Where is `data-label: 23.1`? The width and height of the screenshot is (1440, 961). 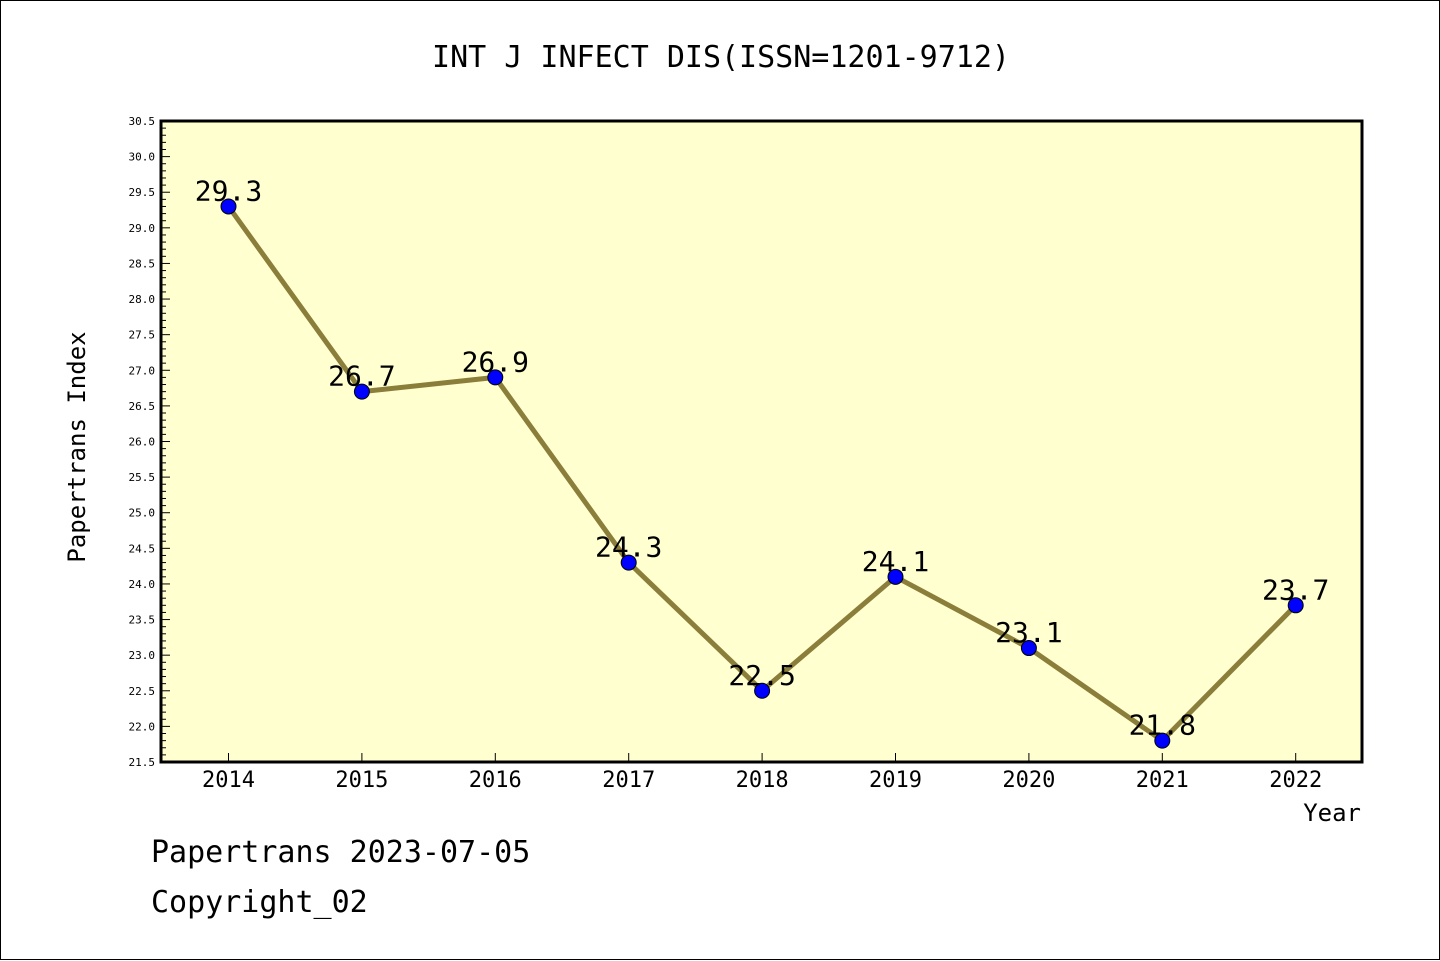 data-label: 23.1 is located at coordinates (1028, 632).